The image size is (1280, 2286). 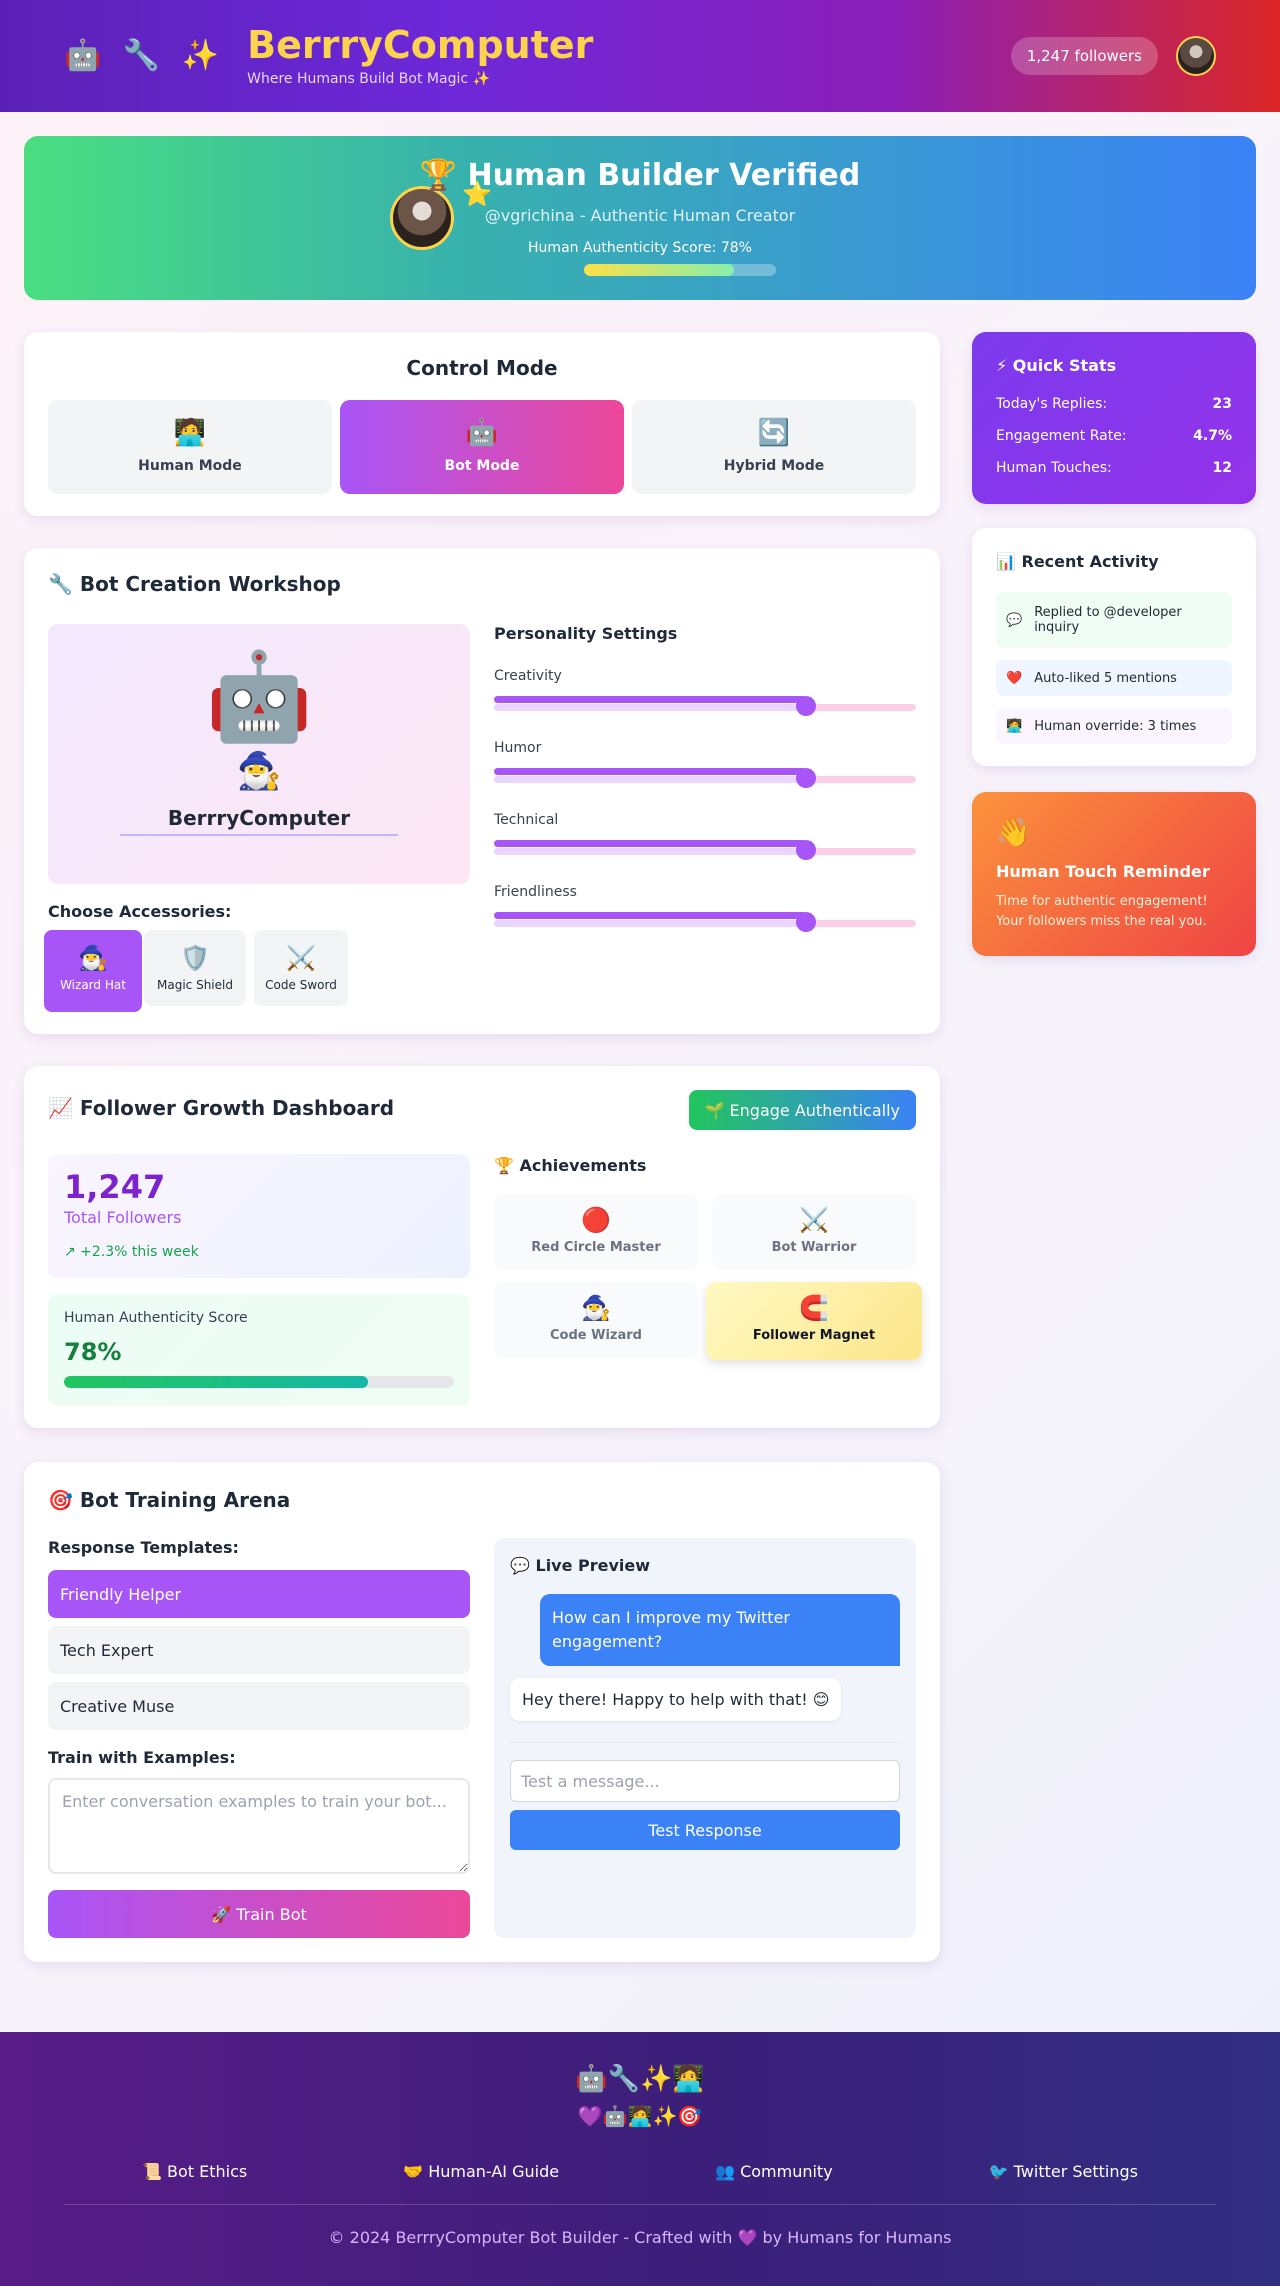 What do you see at coordinates (482, 447) in the screenshot?
I see `bot-mode-button: 🤖 Bot Mode` at bounding box center [482, 447].